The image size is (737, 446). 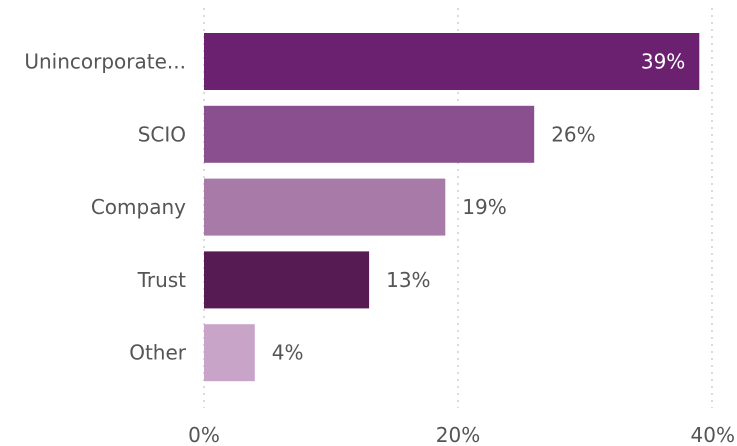 What do you see at coordinates (162, 280) in the screenshot?
I see `category-label: Trust` at bounding box center [162, 280].